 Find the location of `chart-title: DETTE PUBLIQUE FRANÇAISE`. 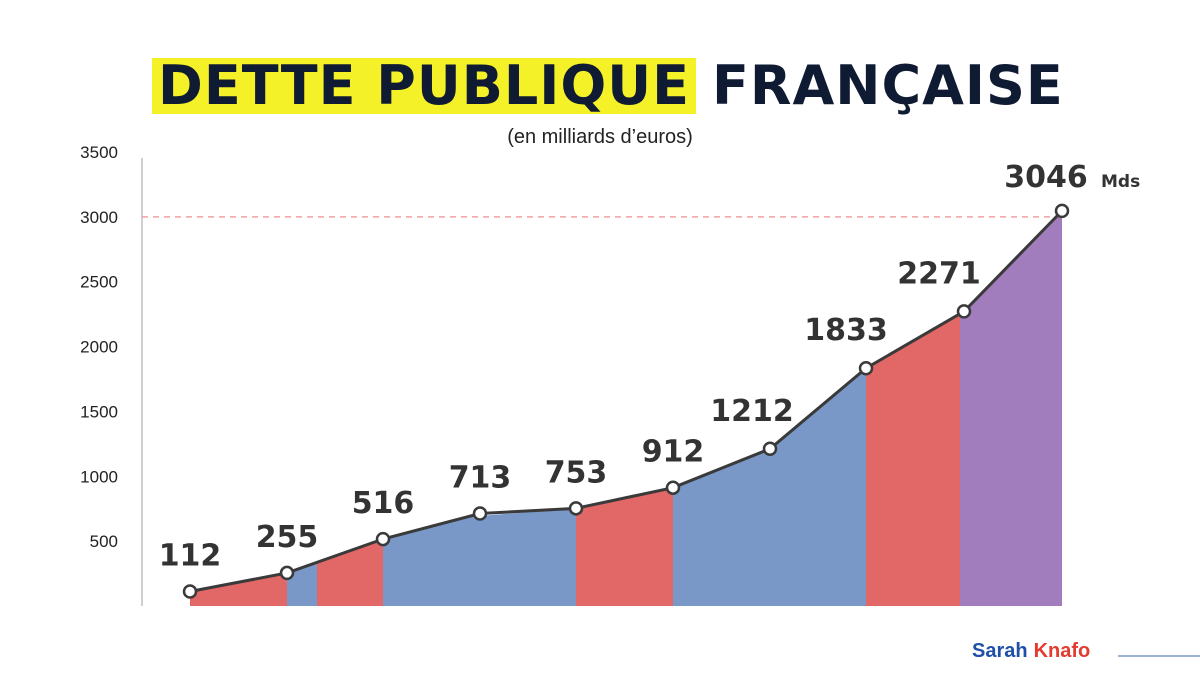

chart-title: DETTE PUBLIQUE FRANÇAISE is located at coordinates (608, 86).